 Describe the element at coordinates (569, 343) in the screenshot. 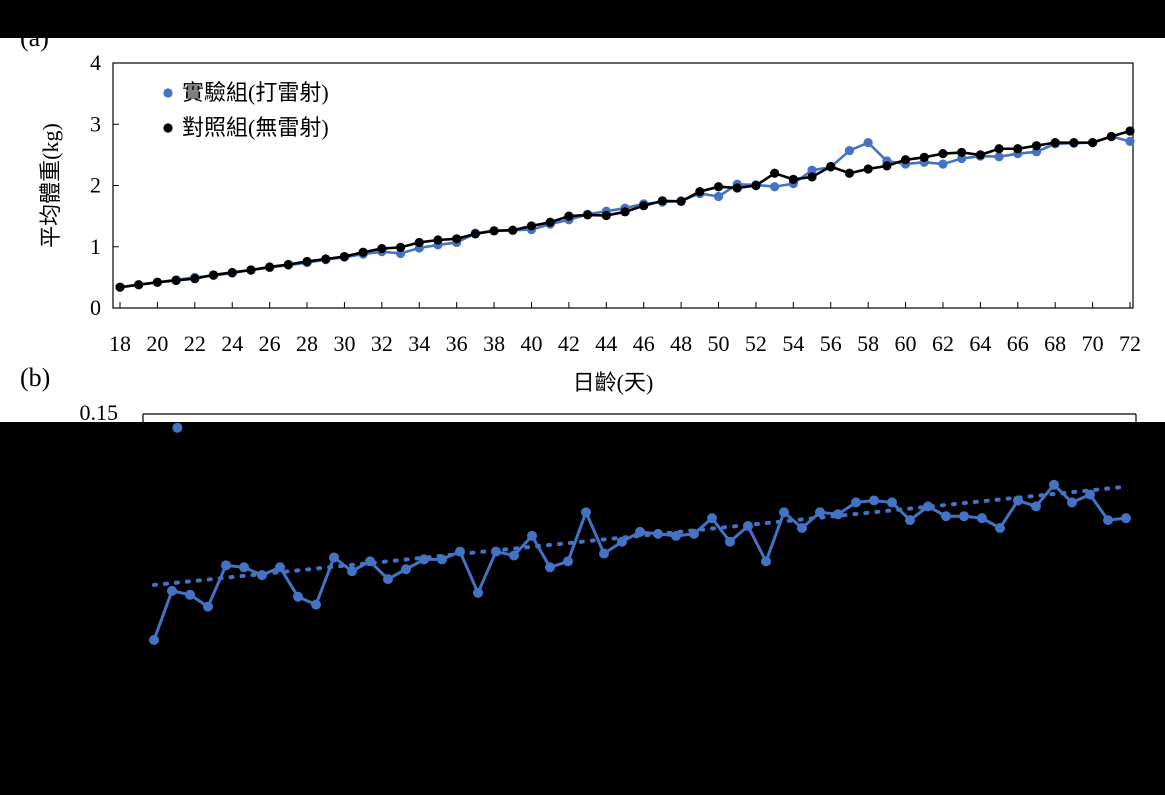

I see `x-tick-label: 42` at that location.